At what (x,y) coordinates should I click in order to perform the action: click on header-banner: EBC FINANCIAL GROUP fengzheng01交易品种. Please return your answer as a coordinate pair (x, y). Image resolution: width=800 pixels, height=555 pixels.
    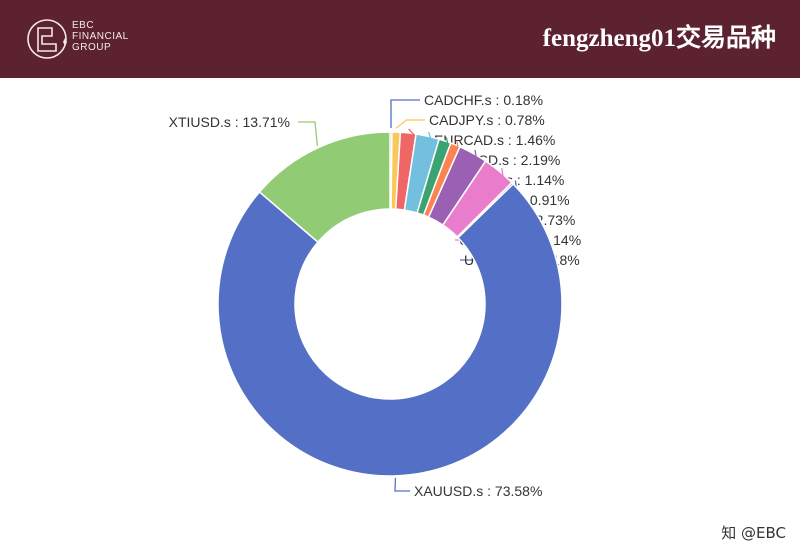
    Looking at the image, I should click on (400, 39).